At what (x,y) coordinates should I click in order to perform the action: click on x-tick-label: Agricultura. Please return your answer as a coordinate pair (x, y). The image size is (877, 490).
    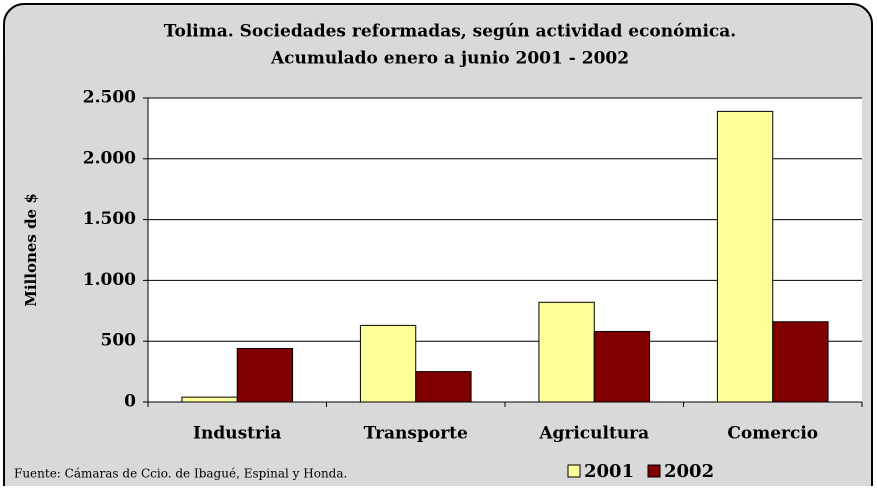
    Looking at the image, I should click on (593, 434).